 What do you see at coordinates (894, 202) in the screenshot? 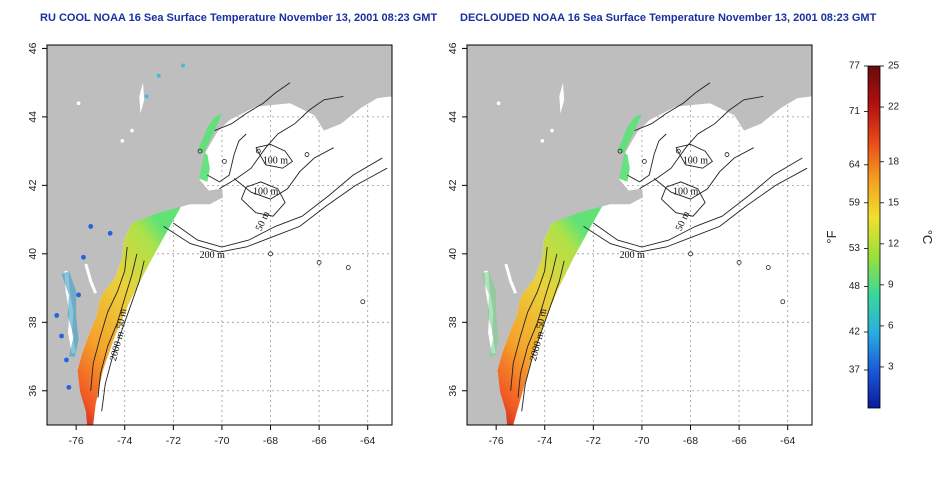
I see `celsius-tick-label: 15` at bounding box center [894, 202].